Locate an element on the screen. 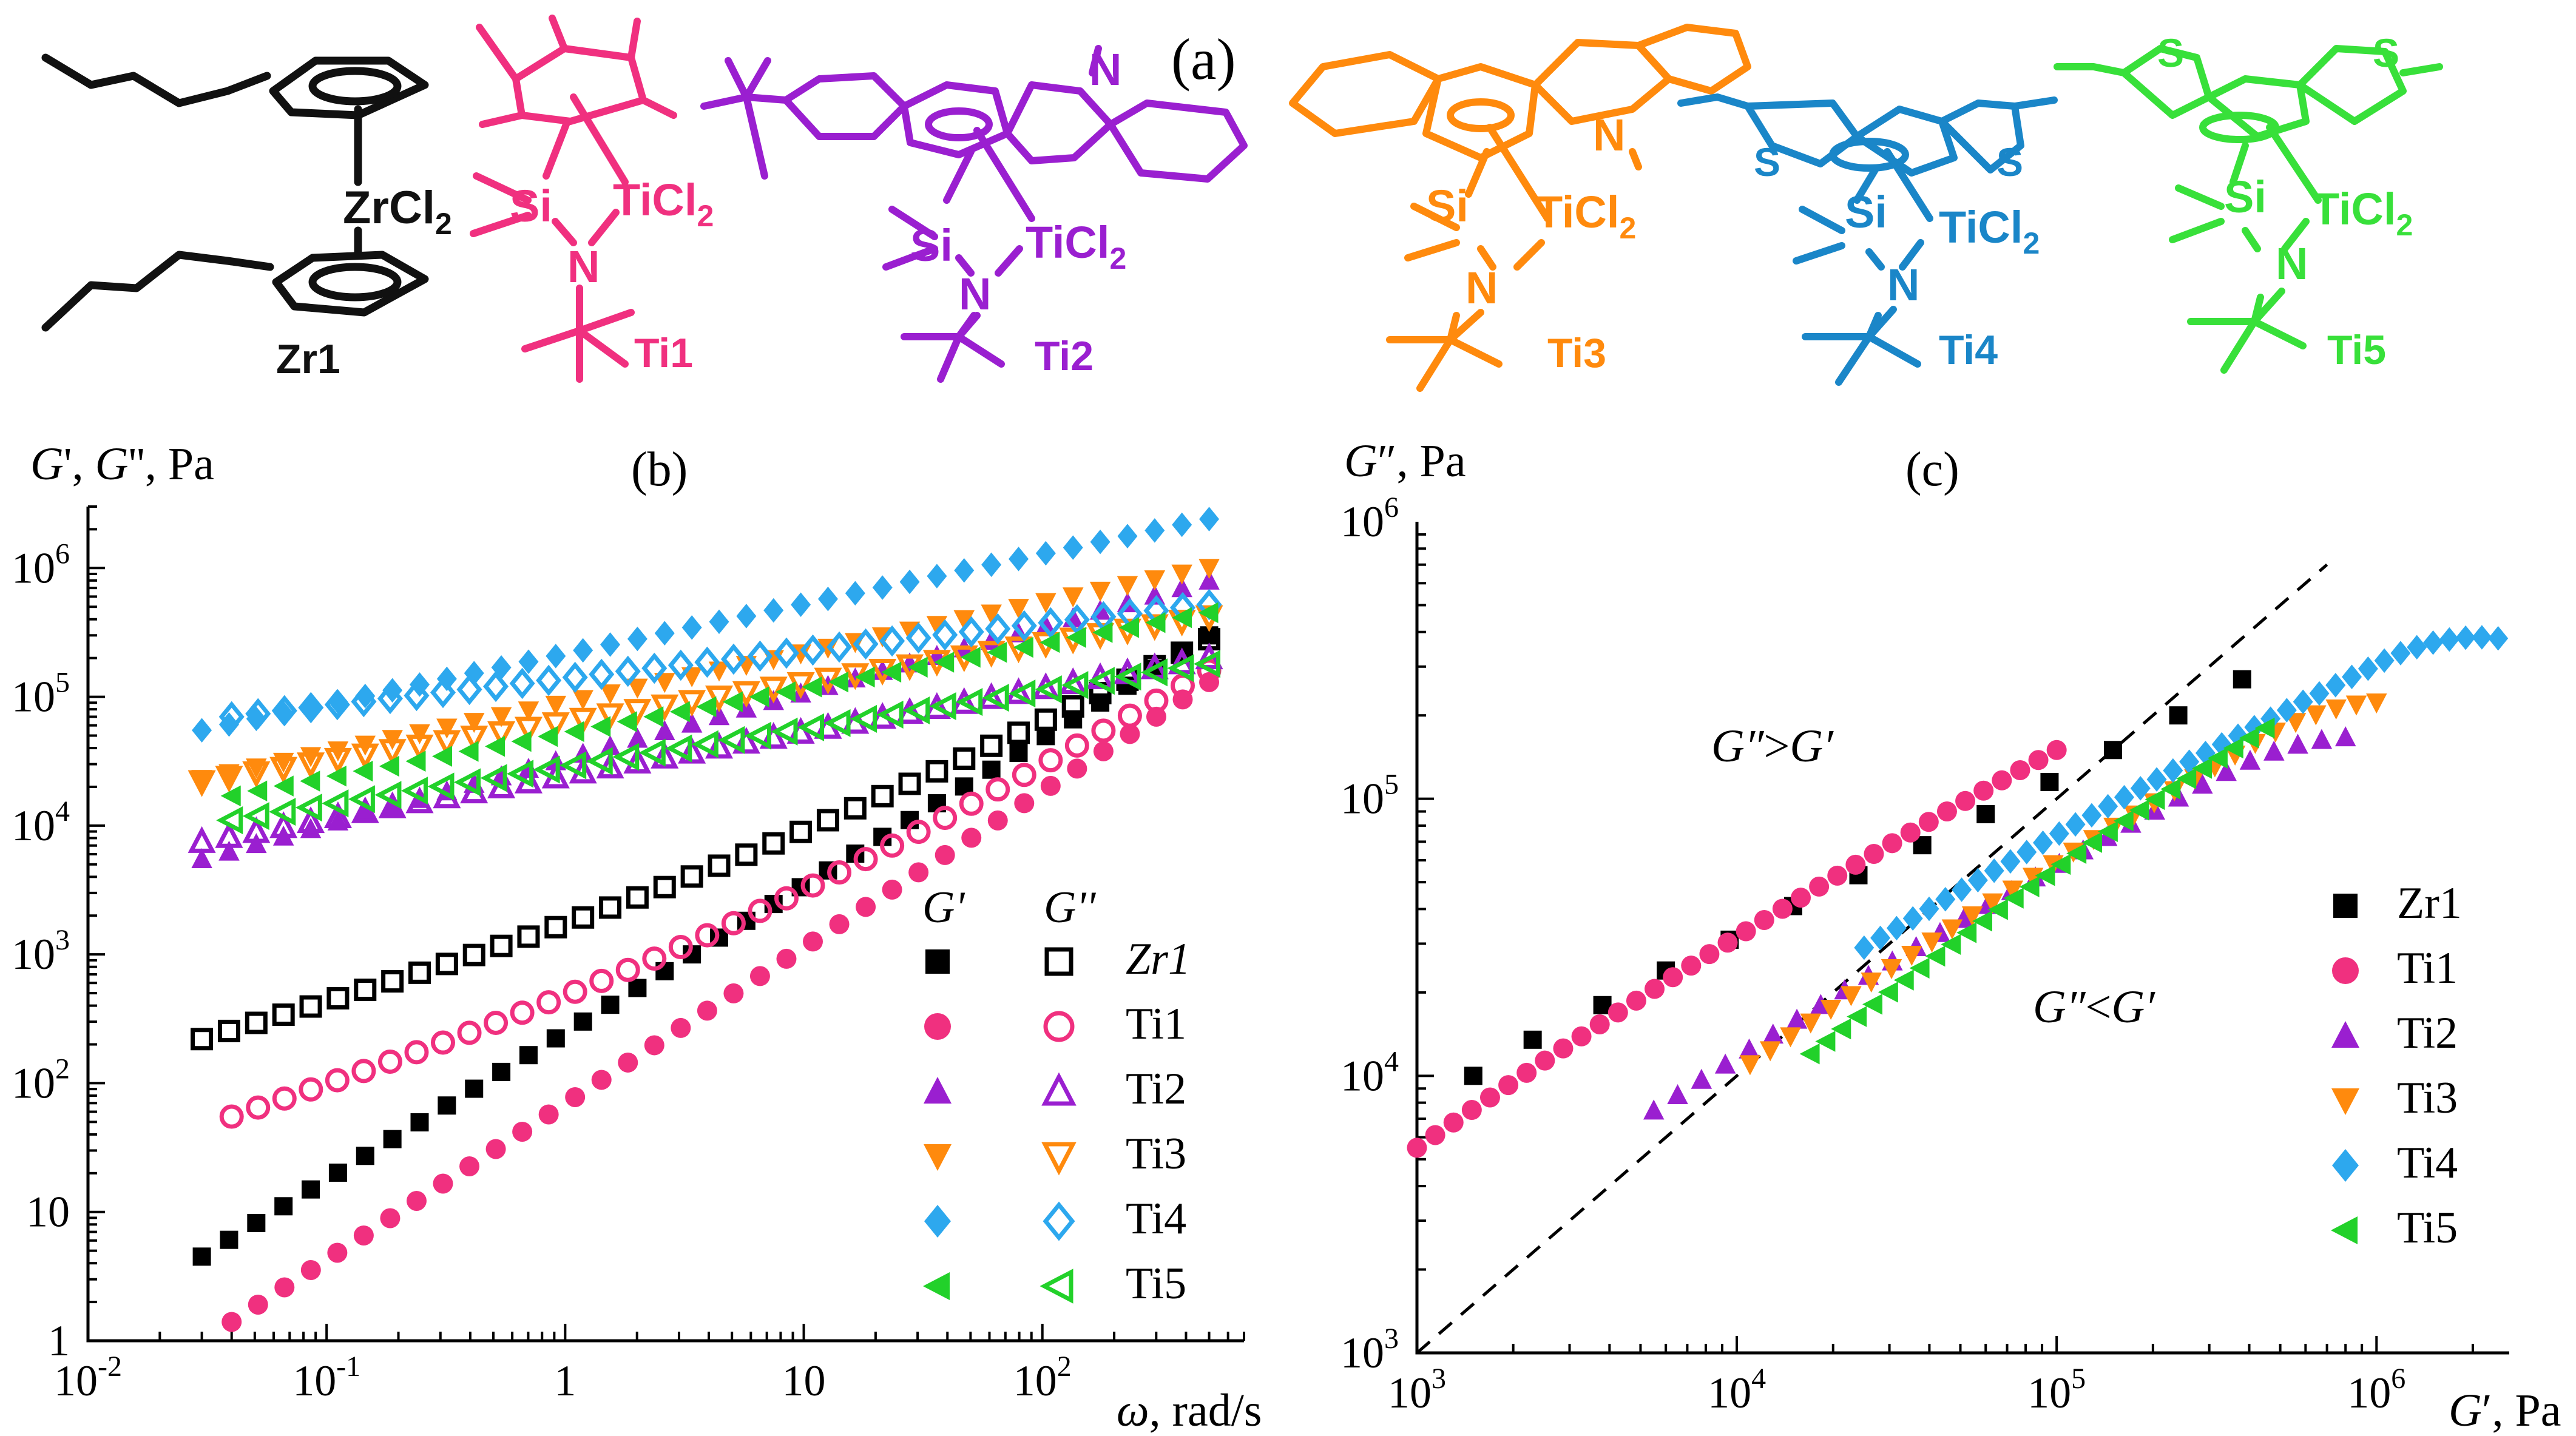 Image resolution: width=2576 pixels, height=1436 pixels. ti5-s-left-label: S is located at coordinates (2170, 52).